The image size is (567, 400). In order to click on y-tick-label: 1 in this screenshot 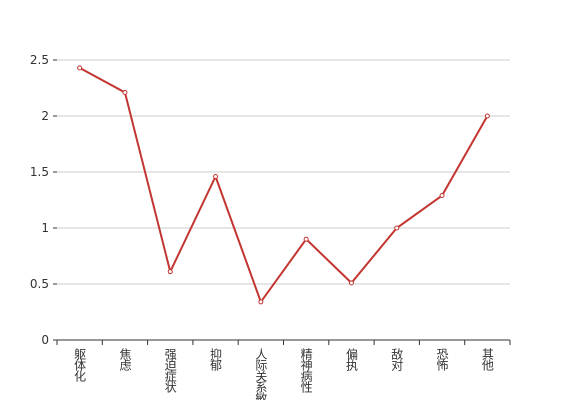, I will do `click(45, 228)`.